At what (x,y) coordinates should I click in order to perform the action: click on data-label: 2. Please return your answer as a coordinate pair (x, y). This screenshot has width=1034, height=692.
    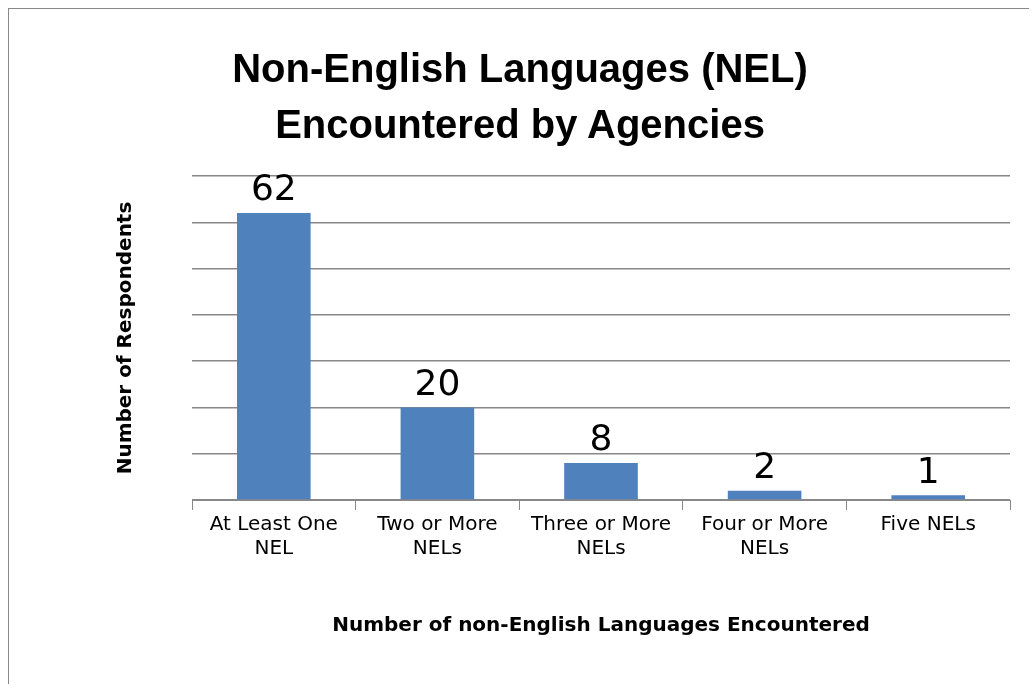
    Looking at the image, I should click on (765, 466).